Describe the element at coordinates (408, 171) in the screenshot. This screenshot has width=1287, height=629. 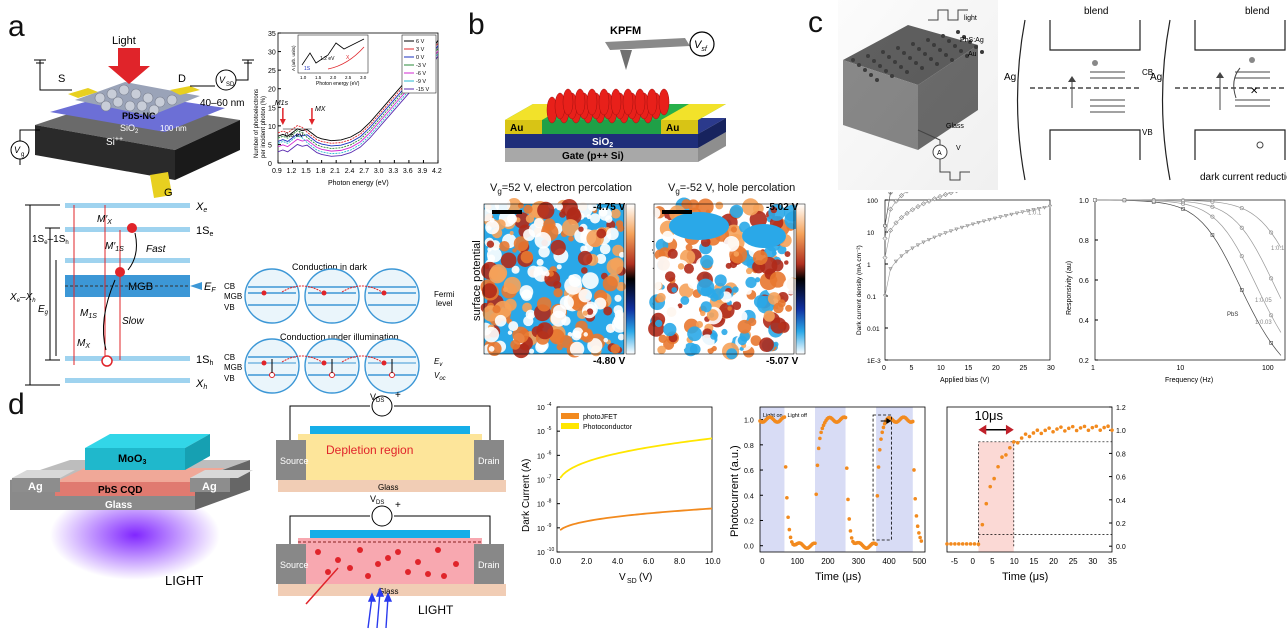
I see `spectrum-xtick: 3.6` at that location.